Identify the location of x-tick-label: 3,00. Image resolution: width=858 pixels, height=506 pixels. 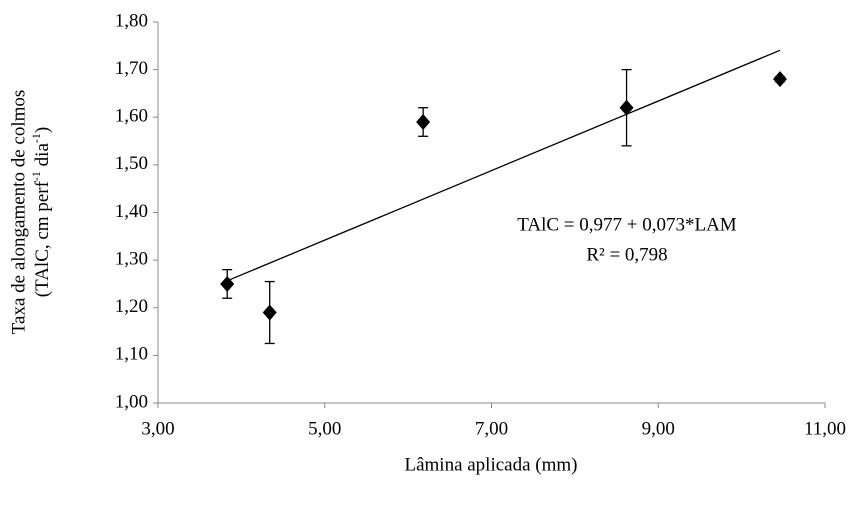
(157, 428).